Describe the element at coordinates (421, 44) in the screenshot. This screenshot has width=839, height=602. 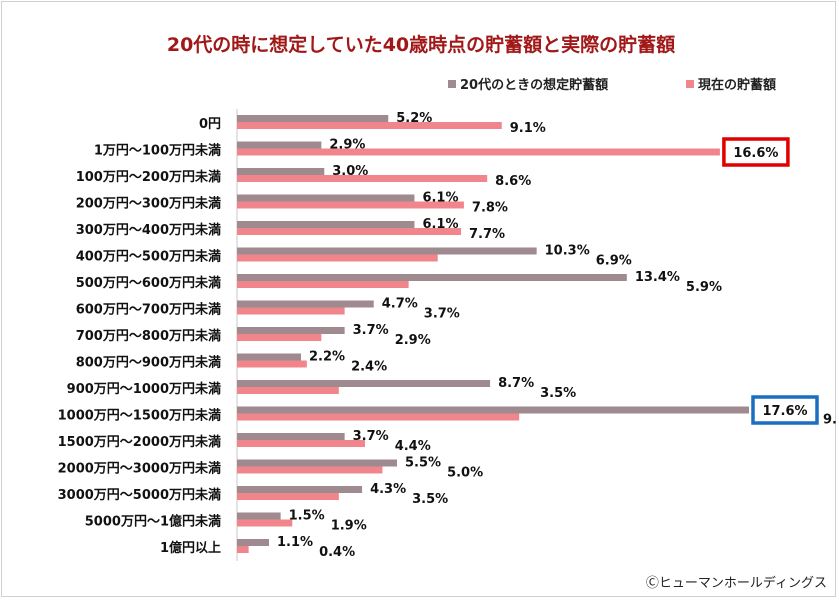
I see `chart-title: 20代の時に想定していた40歳時点の貯蓄額と実際の貯蓄額` at that location.